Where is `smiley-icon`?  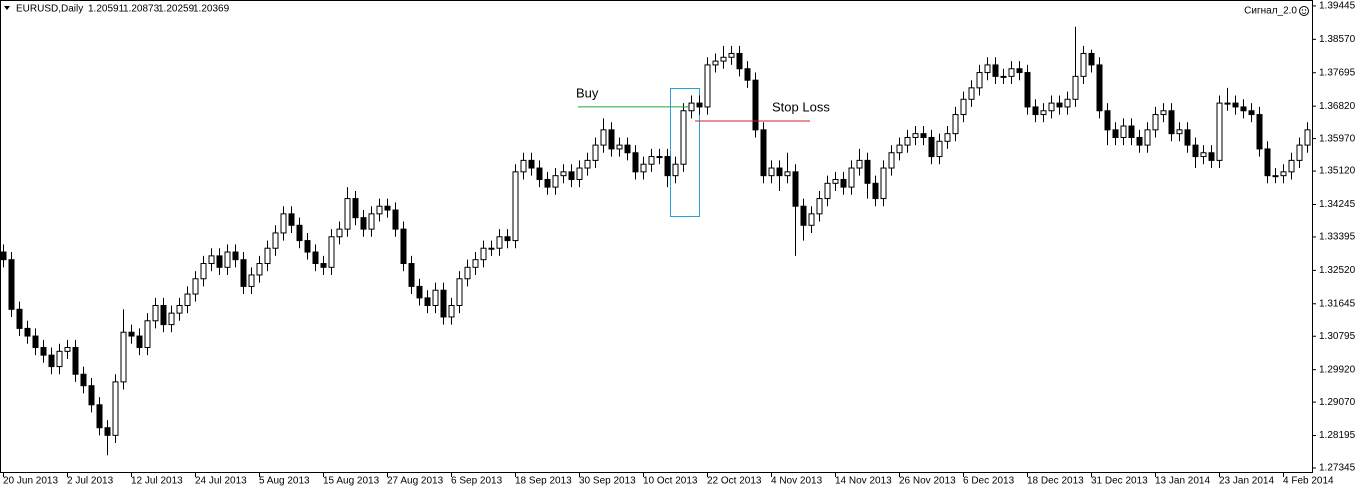
smiley-icon is located at coordinates (1304, 11).